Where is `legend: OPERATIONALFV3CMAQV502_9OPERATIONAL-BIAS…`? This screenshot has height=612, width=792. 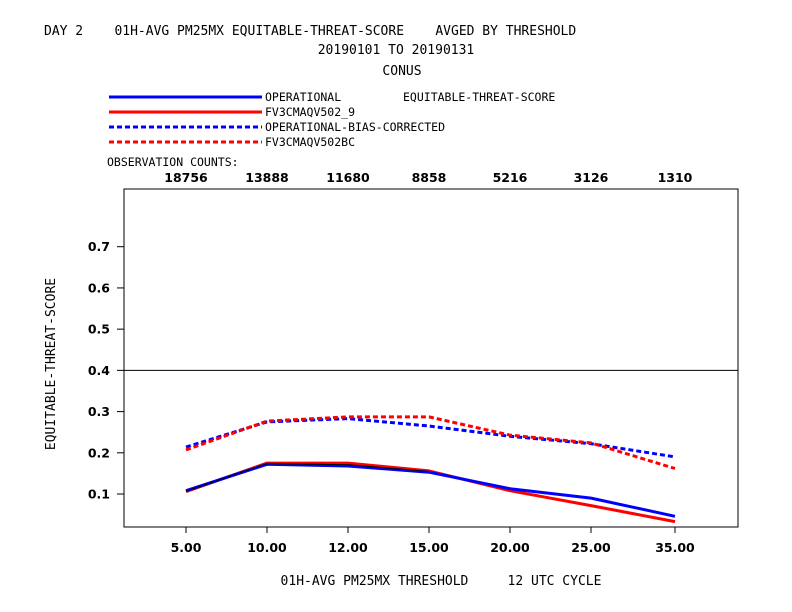
legend: OPERATIONALFV3CMAQV502_9OPERATIONAL-BIAS… is located at coordinates (332, 119).